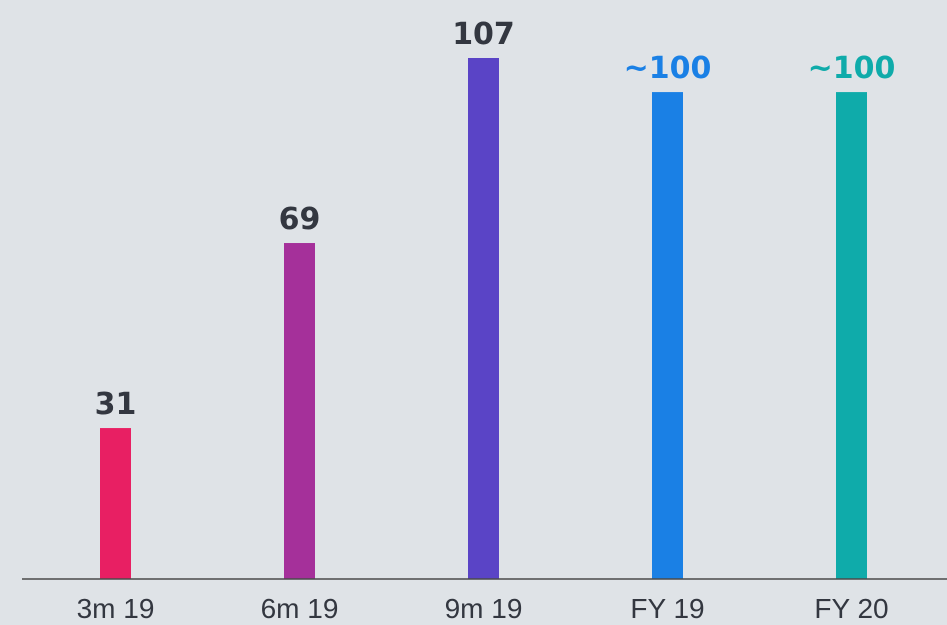 The height and width of the screenshot is (625, 947). Describe the element at coordinates (668, 68) in the screenshot. I see `data-label-fy-19: ~100` at that location.